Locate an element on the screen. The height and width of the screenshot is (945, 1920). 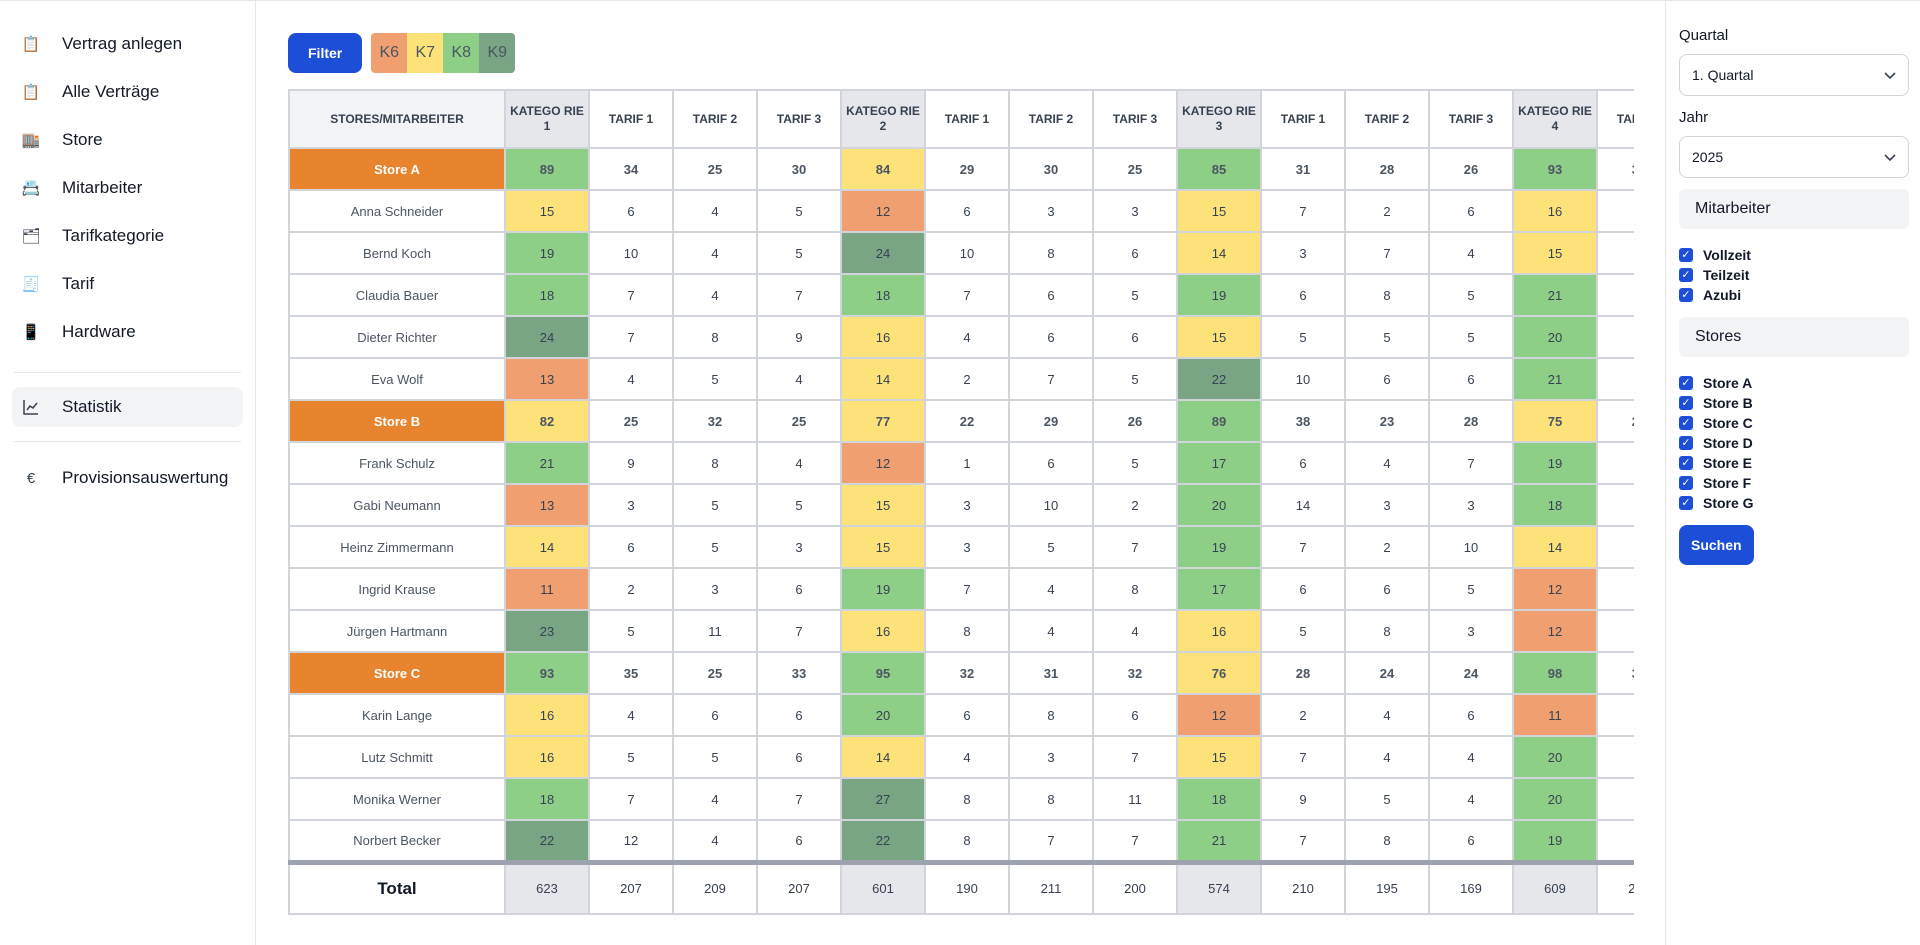
table-cell: 1 is located at coordinates (967, 463).